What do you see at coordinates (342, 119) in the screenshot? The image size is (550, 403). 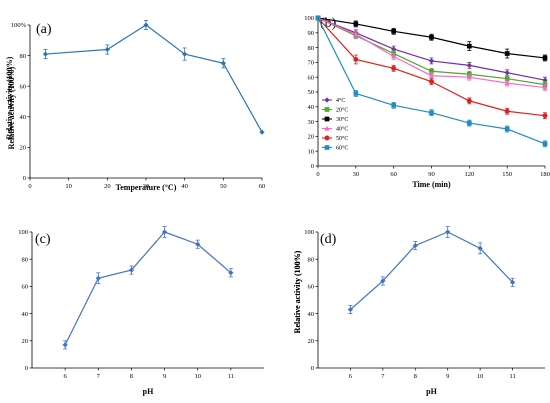 I see `legend-label: 30°C` at bounding box center [342, 119].